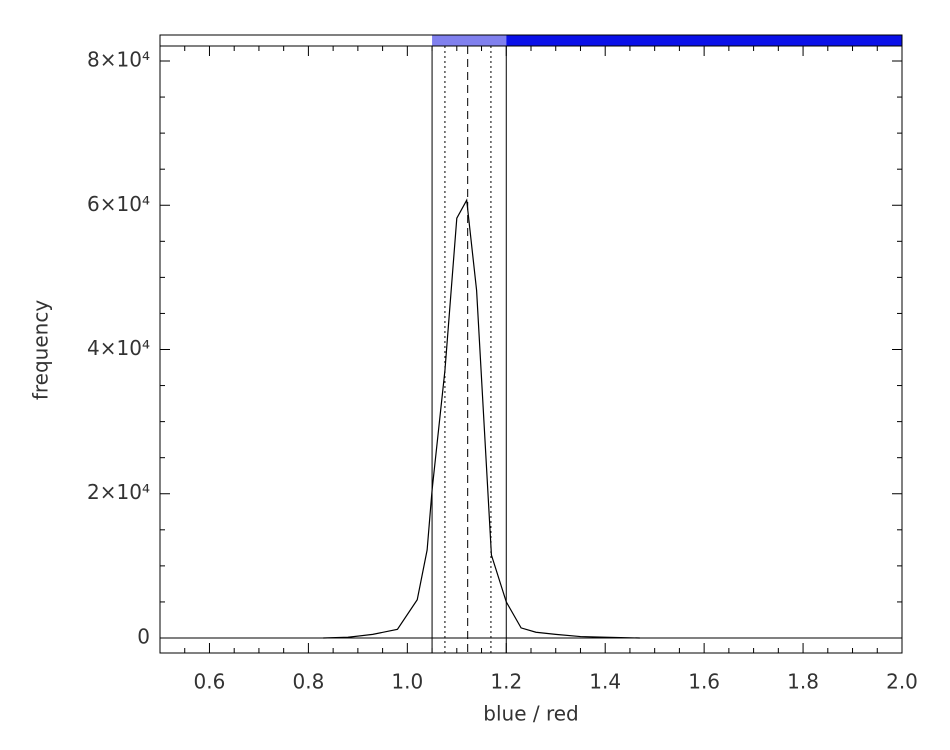 This screenshot has height=750, width=950. I want to click on x-tick-label: 1.6, so click(704, 682).